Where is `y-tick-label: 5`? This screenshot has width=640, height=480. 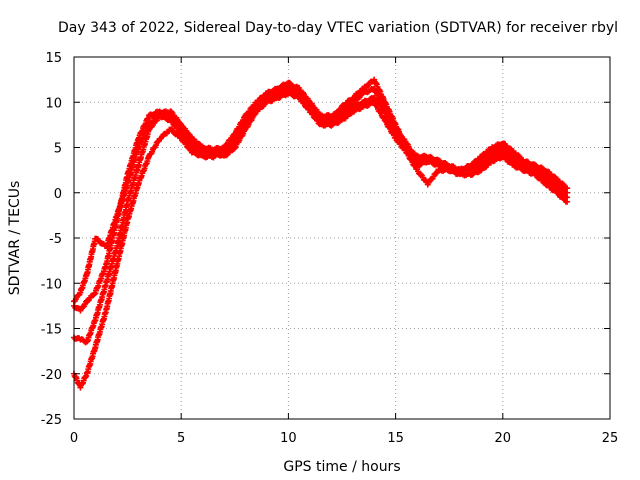
y-tick-label: 5 is located at coordinates (58, 149).